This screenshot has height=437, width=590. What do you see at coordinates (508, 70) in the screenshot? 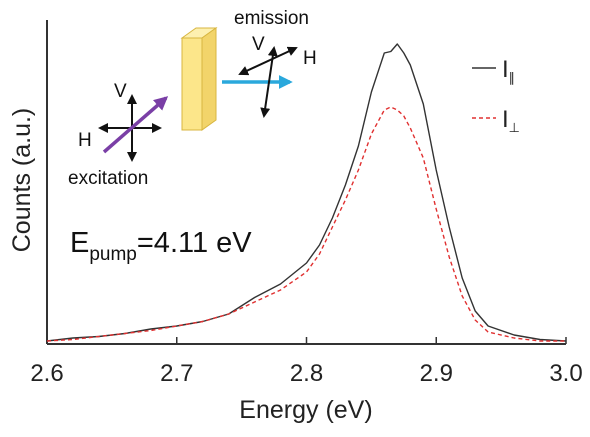
I see `legend-label-parallel: I∥` at bounding box center [508, 70].